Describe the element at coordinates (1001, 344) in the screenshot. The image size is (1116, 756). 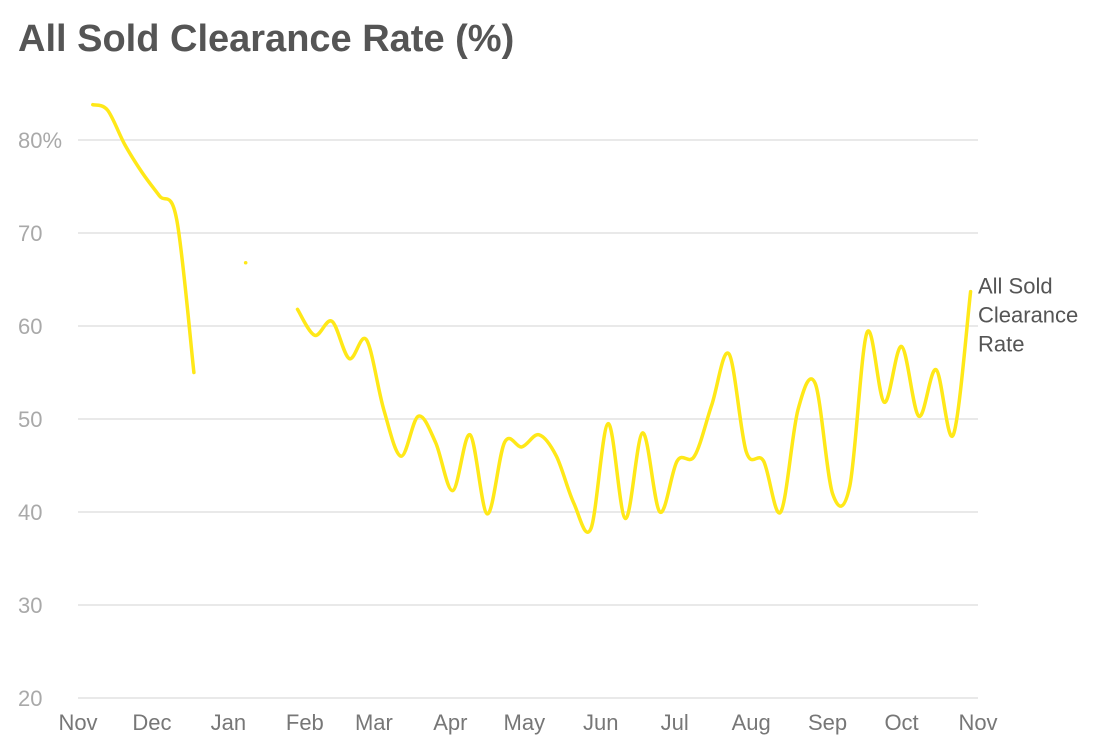
I see `series-label-line: Rate` at that location.